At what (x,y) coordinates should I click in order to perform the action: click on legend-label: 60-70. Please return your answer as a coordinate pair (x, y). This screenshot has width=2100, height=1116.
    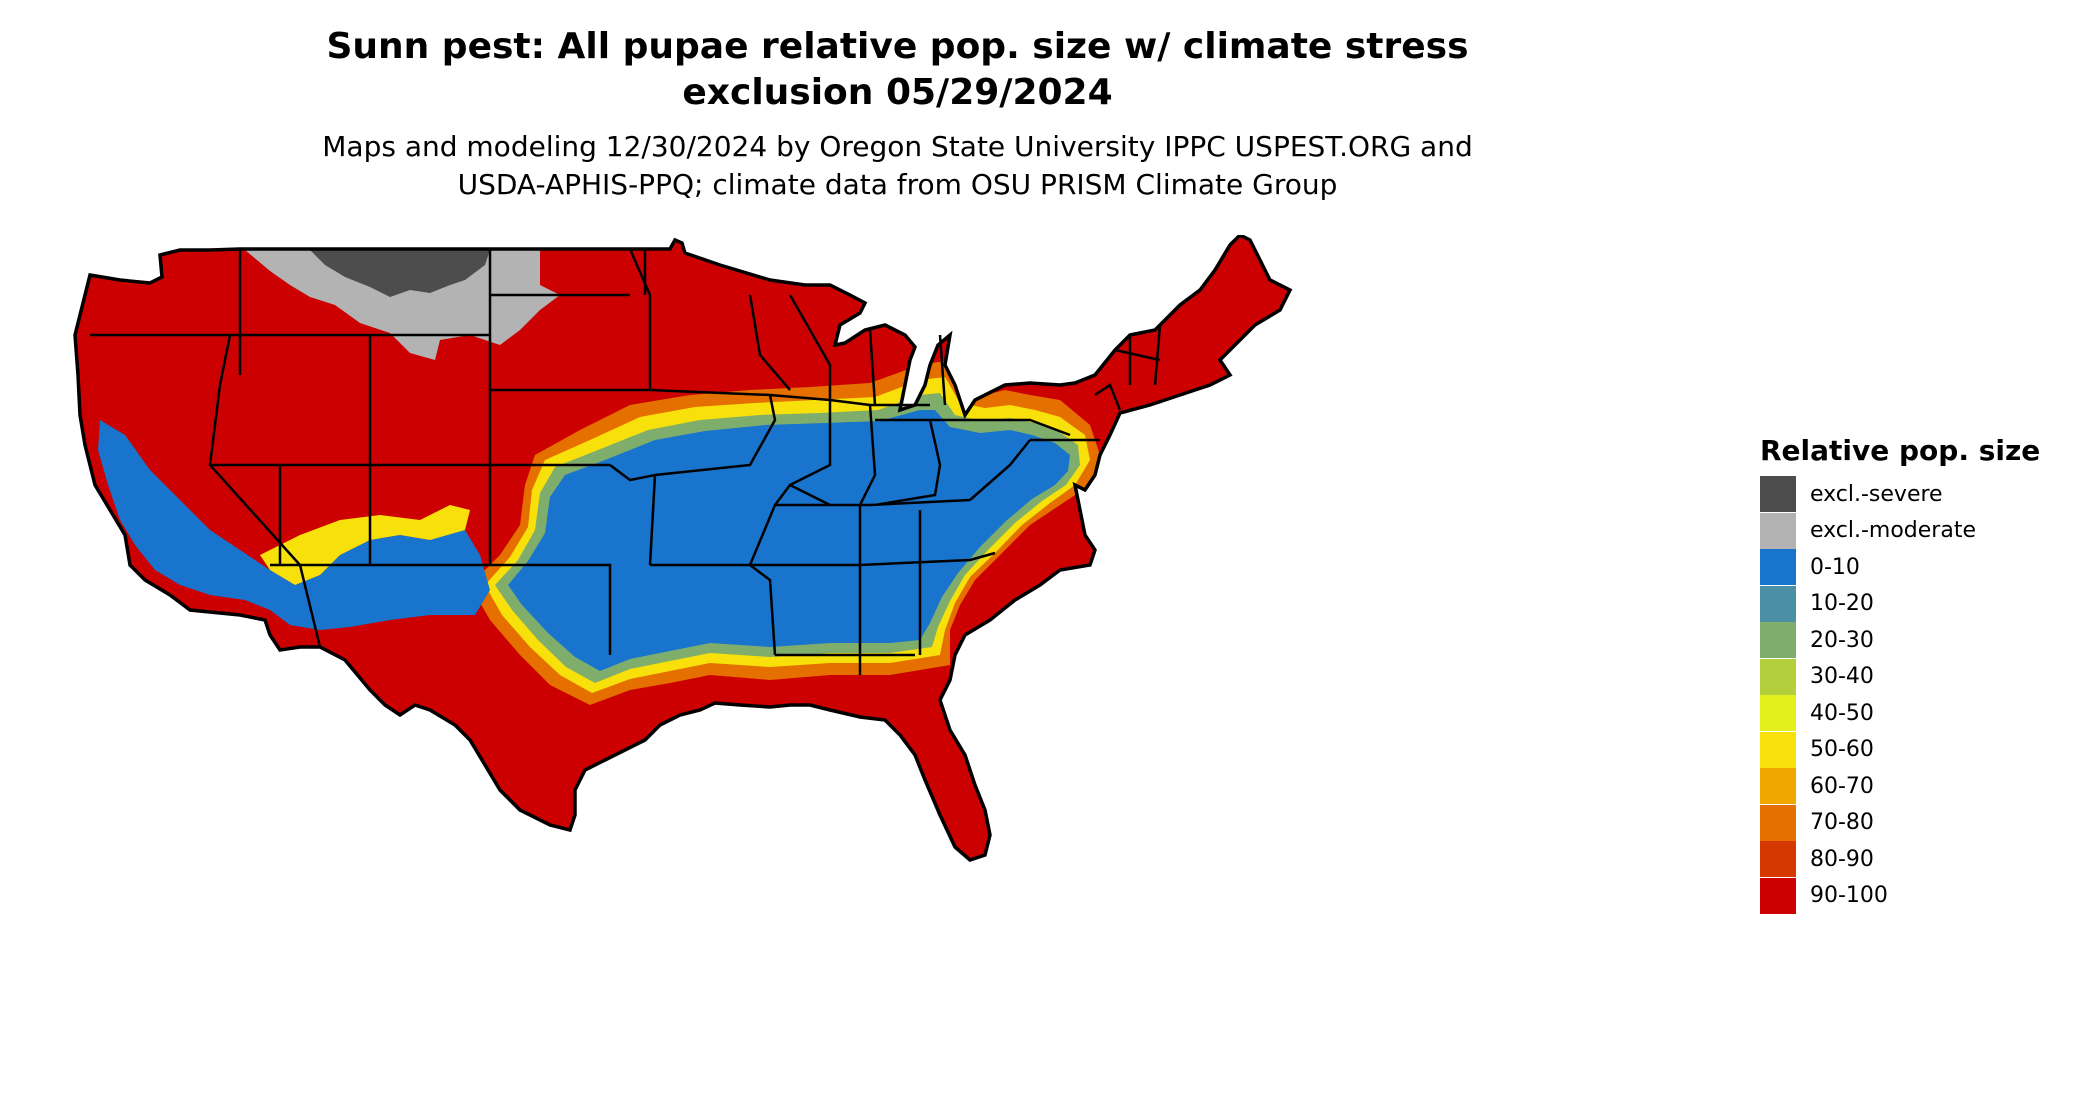
    Looking at the image, I should click on (1842, 786).